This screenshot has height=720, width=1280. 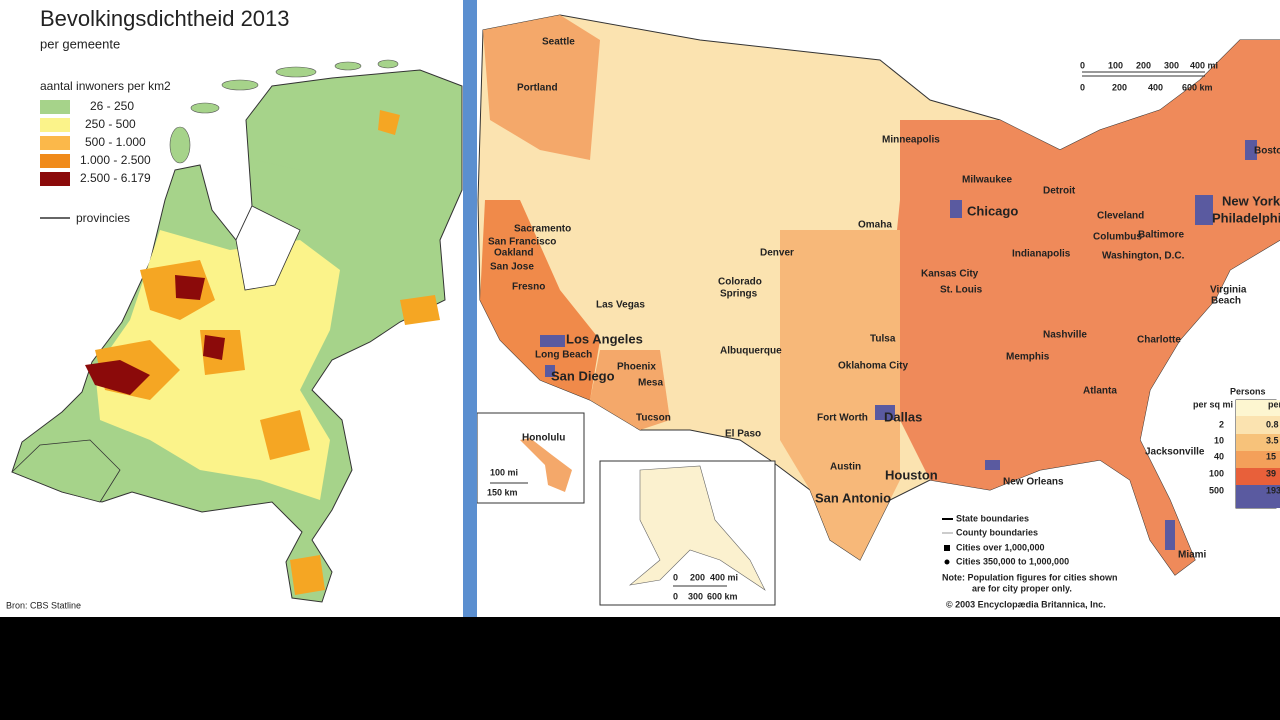 I want to click on city-label: Phoenix, so click(x=636, y=367).